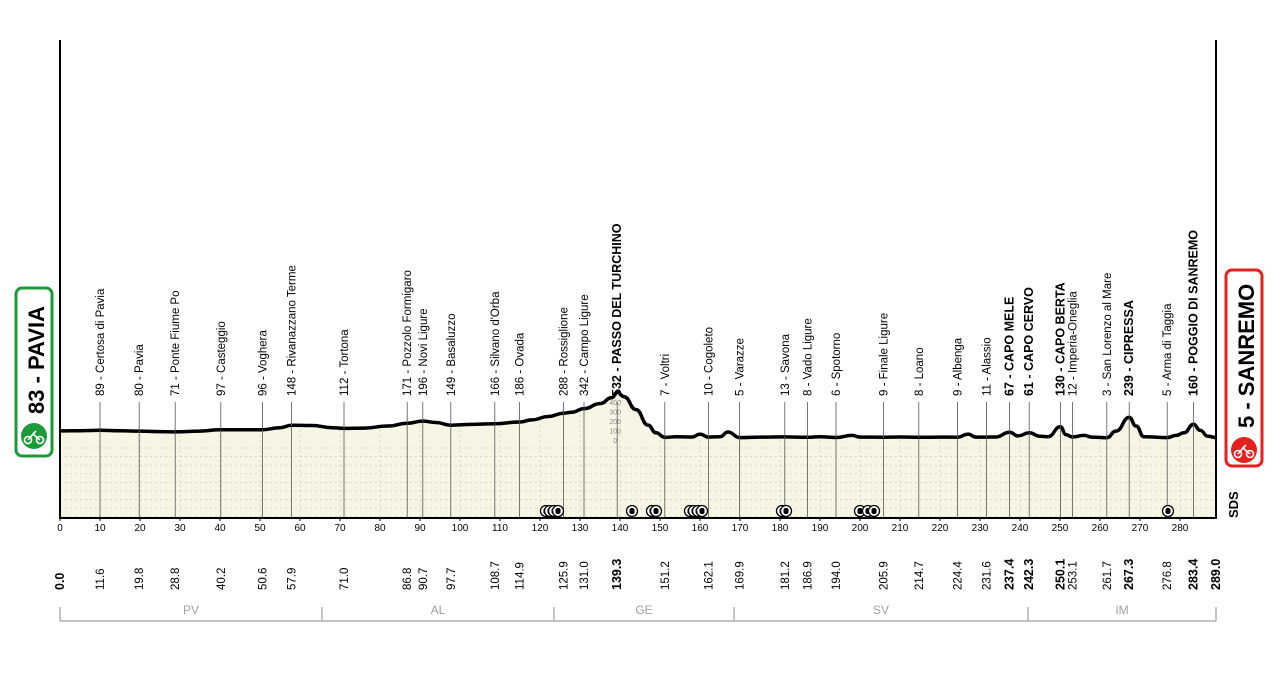 The height and width of the screenshot is (677, 1280). What do you see at coordinates (837, 364) in the screenshot?
I see `city-label: 6 - Spotorno` at bounding box center [837, 364].